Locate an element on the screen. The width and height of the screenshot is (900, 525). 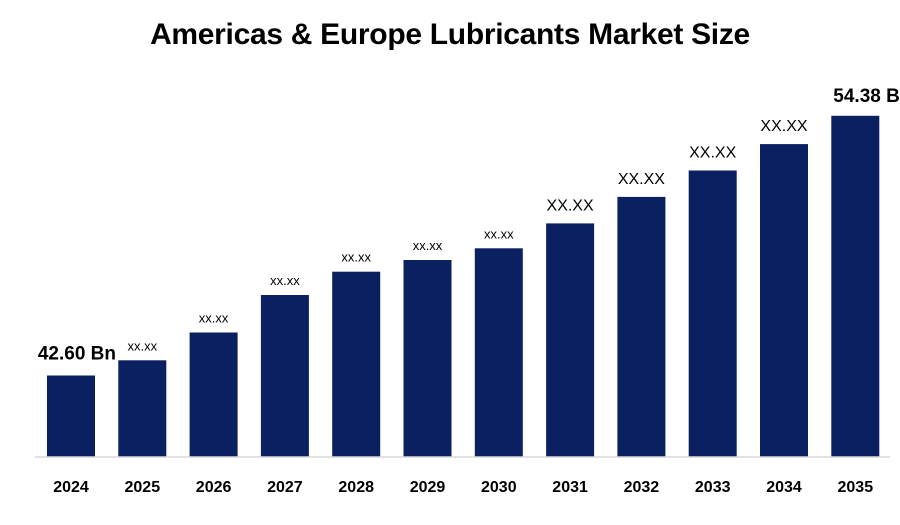
chart-title: Americas & Europe Lubricants Market Size is located at coordinates (450, 34).